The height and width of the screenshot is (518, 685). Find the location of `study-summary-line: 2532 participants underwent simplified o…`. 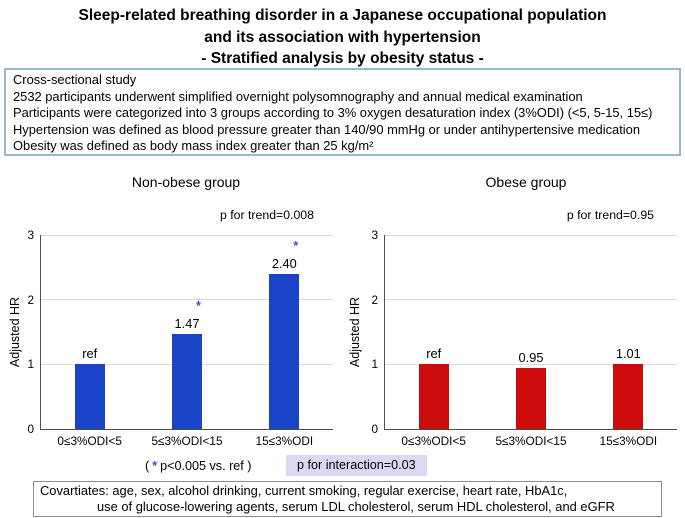

study-summary-line: 2532 participants underwent simplified o… is located at coordinates (298, 96).